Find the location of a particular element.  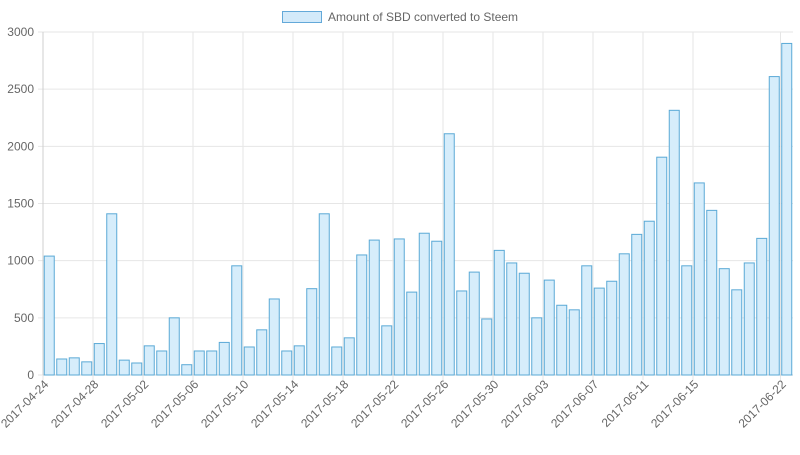

y-tick-label: 2000 is located at coordinates (20, 146).